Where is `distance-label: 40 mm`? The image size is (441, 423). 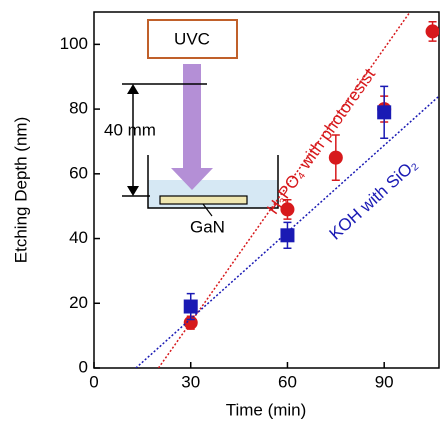 distance-label: 40 mm is located at coordinates (130, 129).